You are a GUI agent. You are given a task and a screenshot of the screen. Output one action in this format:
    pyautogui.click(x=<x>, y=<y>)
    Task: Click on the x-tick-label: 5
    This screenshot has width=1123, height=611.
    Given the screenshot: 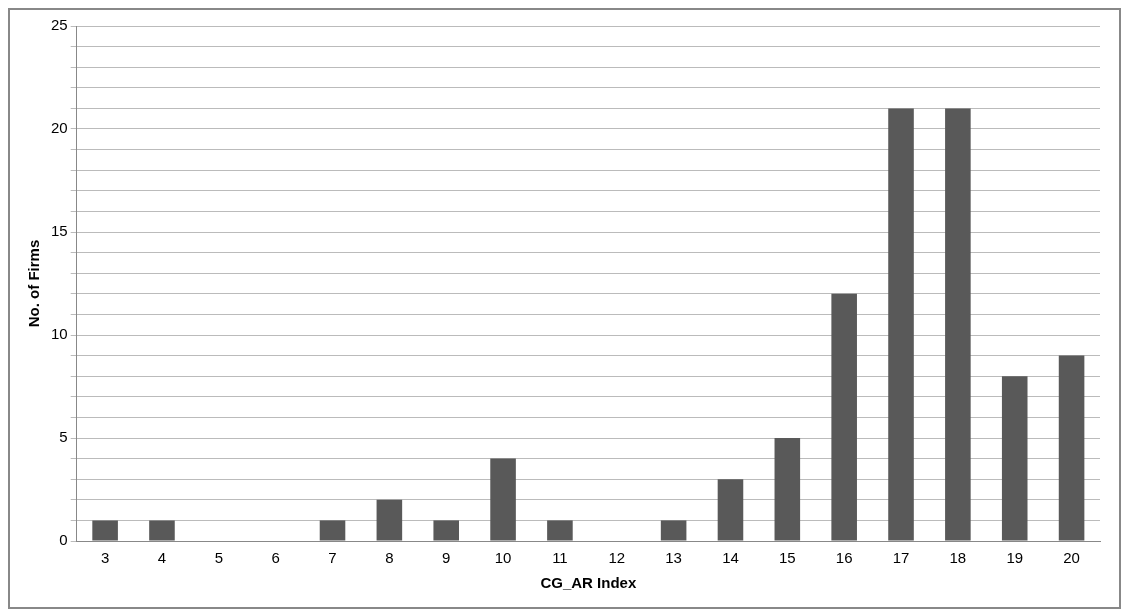 What is the action you would take?
    pyautogui.click(x=218, y=558)
    